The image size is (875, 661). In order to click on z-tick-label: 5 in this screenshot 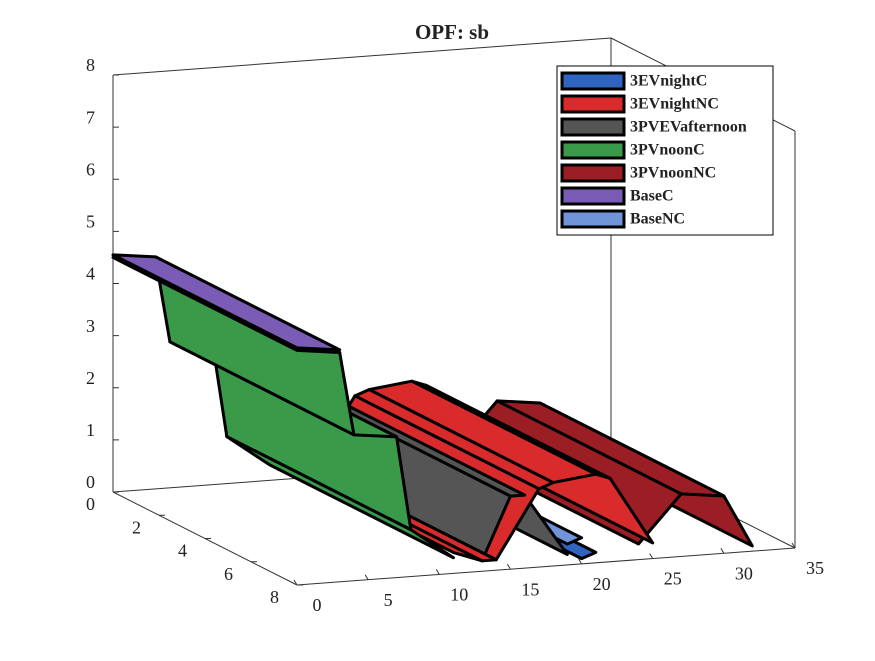, I will do `click(90, 222)`.